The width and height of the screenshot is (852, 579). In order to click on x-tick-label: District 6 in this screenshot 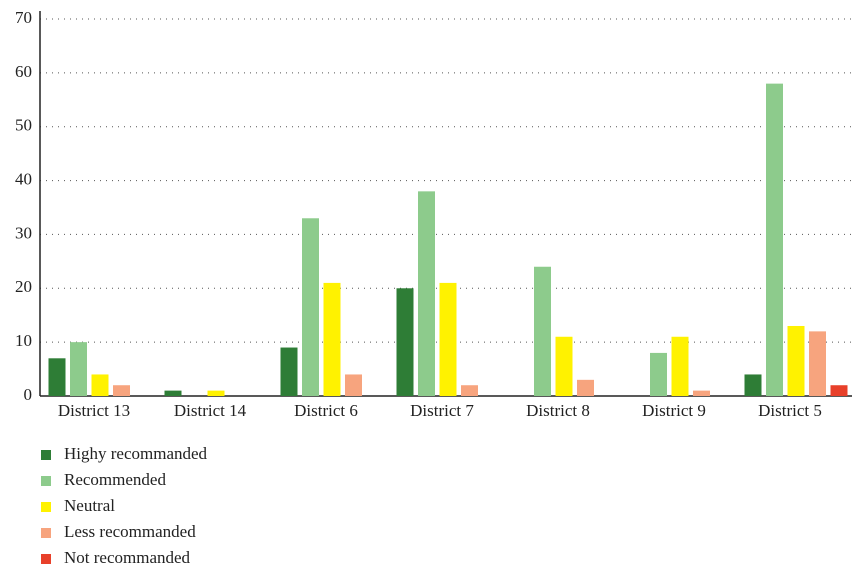, I will do `click(326, 410)`.